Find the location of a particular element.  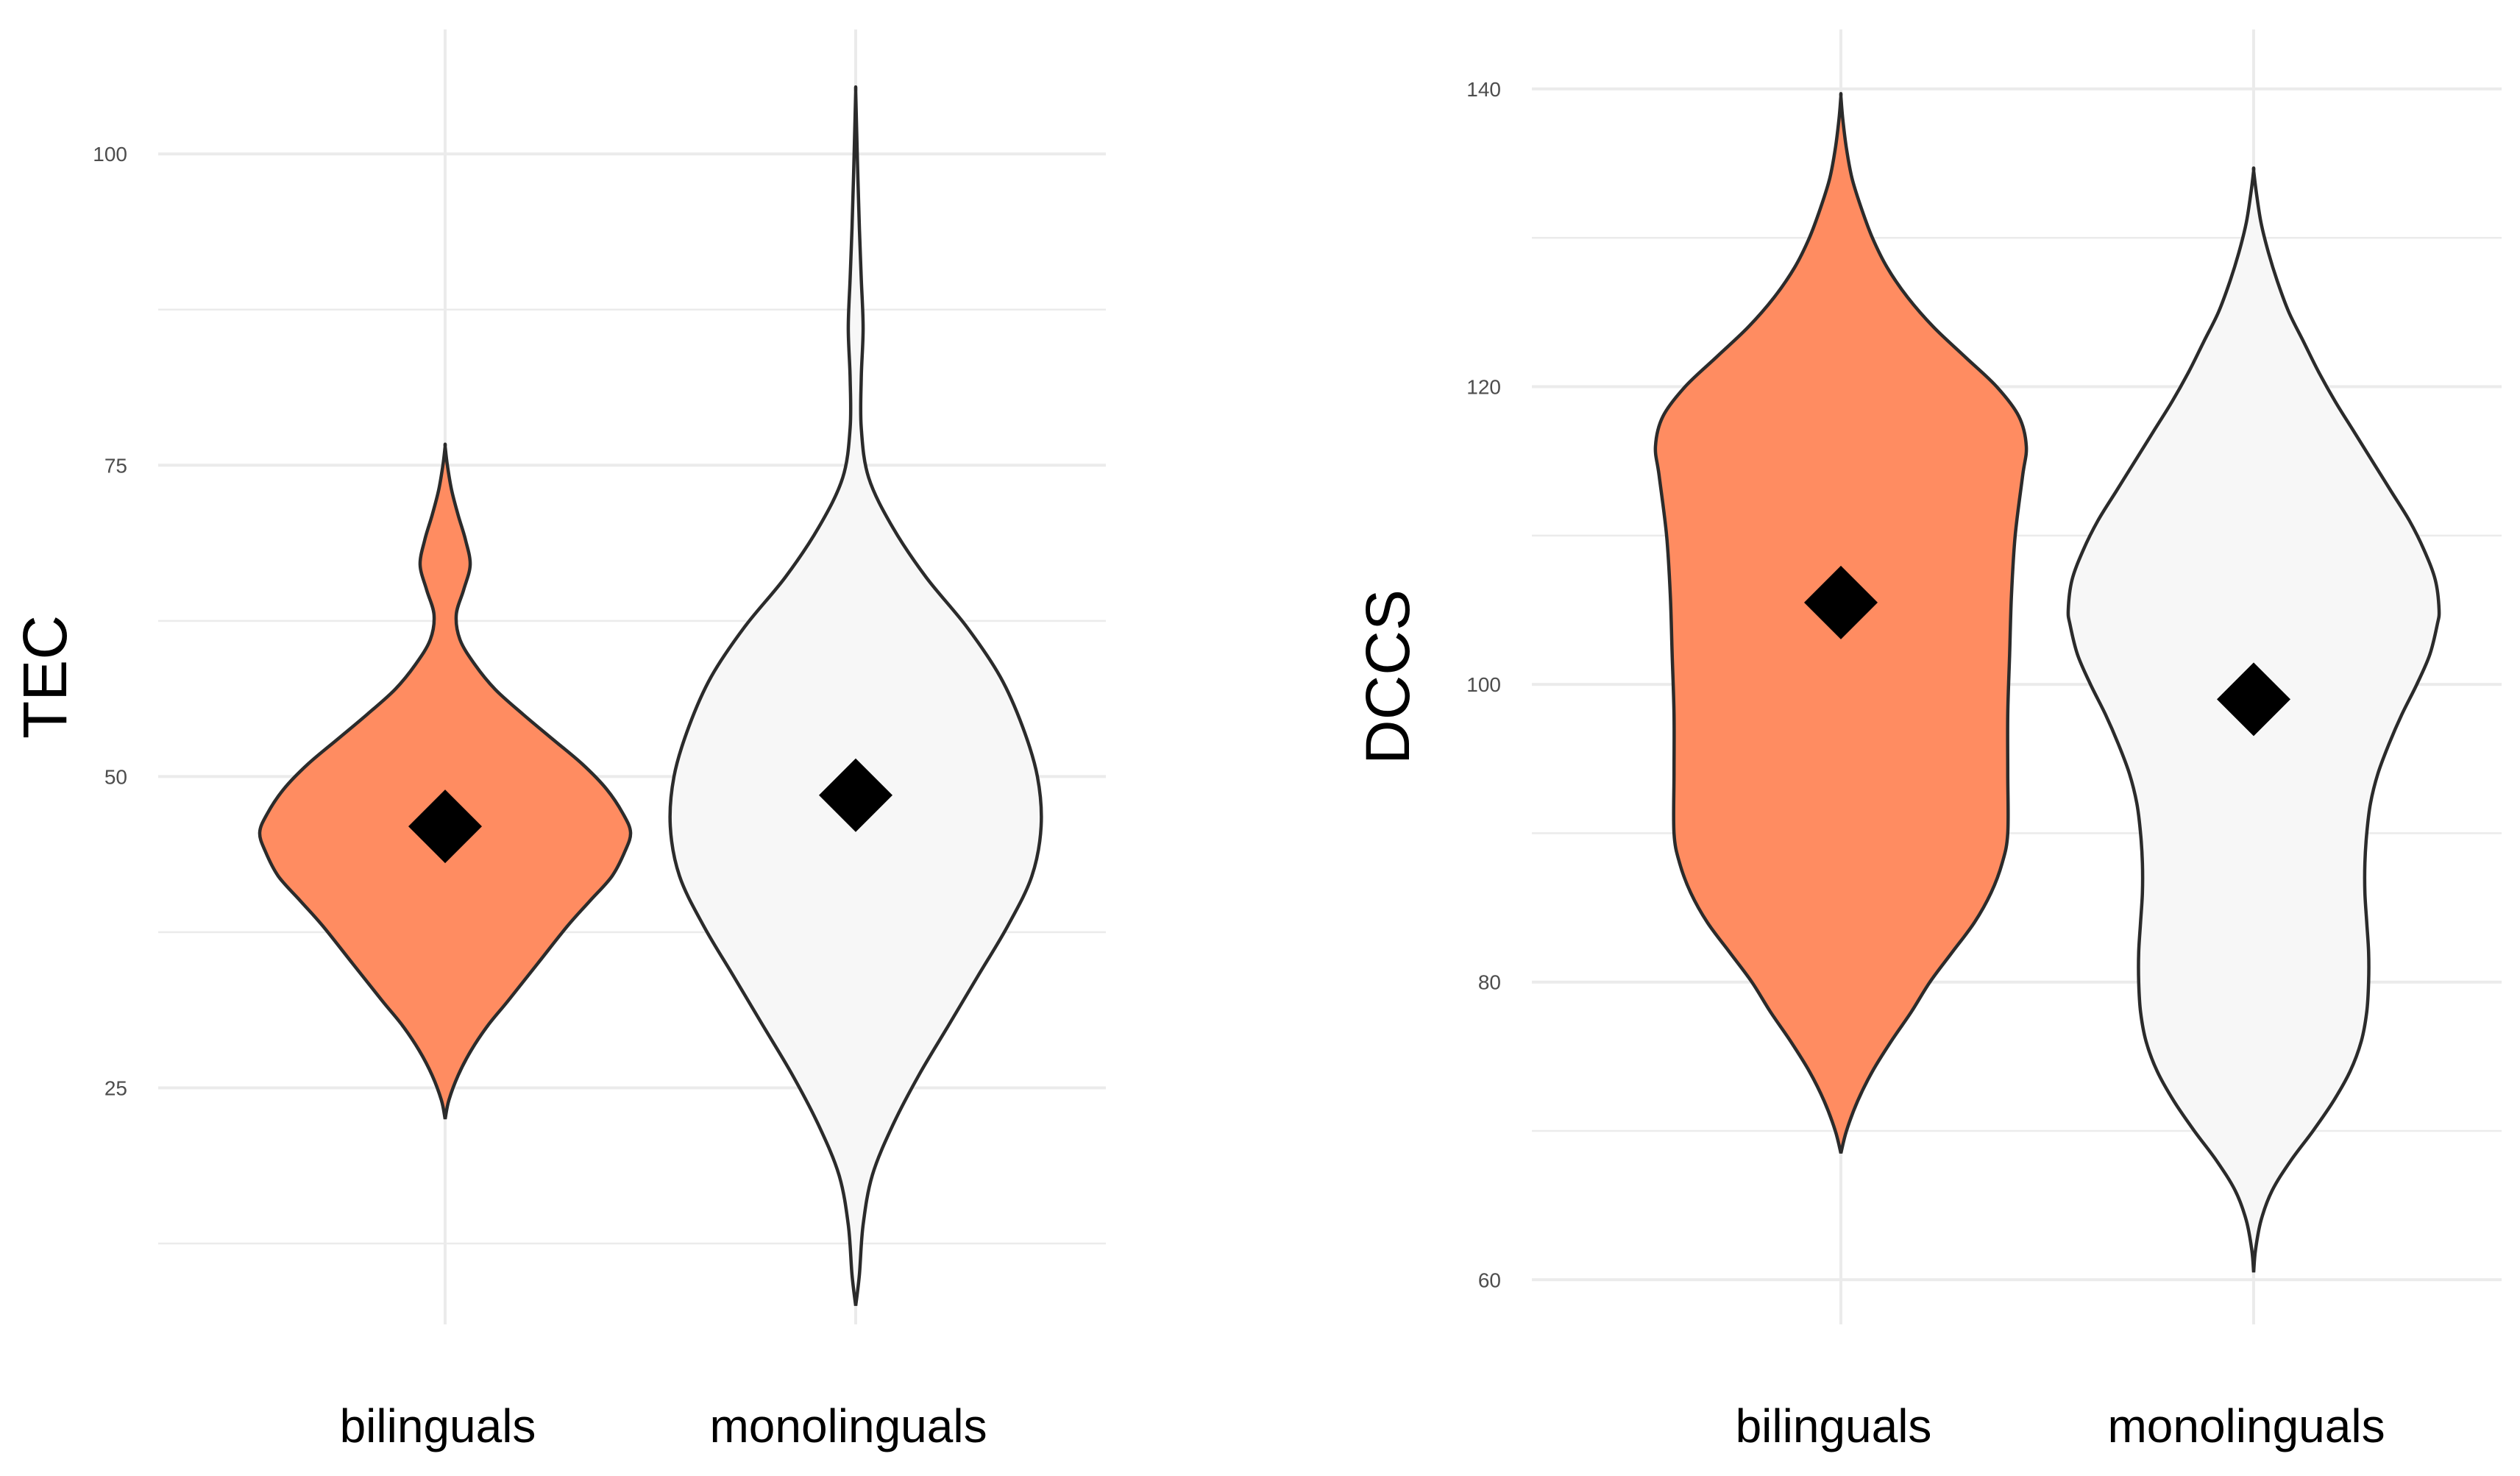

y-axis-title: TEC is located at coordinates (44, 677).